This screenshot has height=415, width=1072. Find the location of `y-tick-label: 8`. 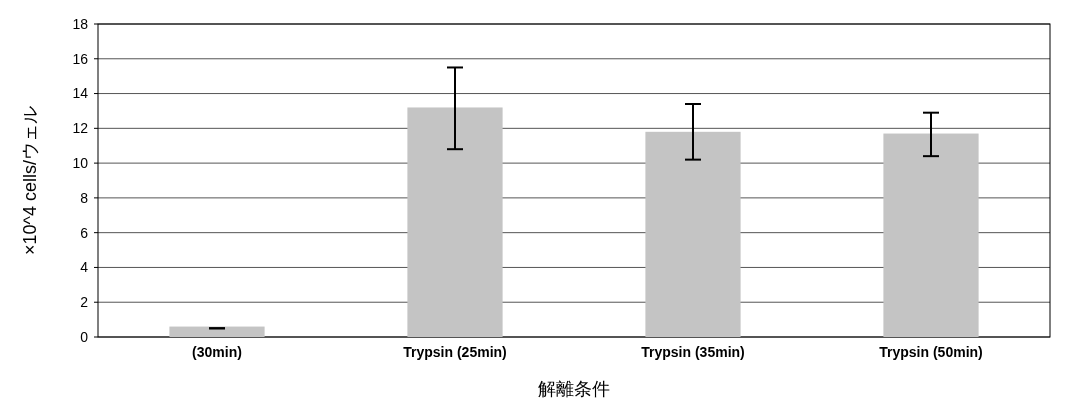

y-tick-label: 8 is located at coordinates (84, 197).